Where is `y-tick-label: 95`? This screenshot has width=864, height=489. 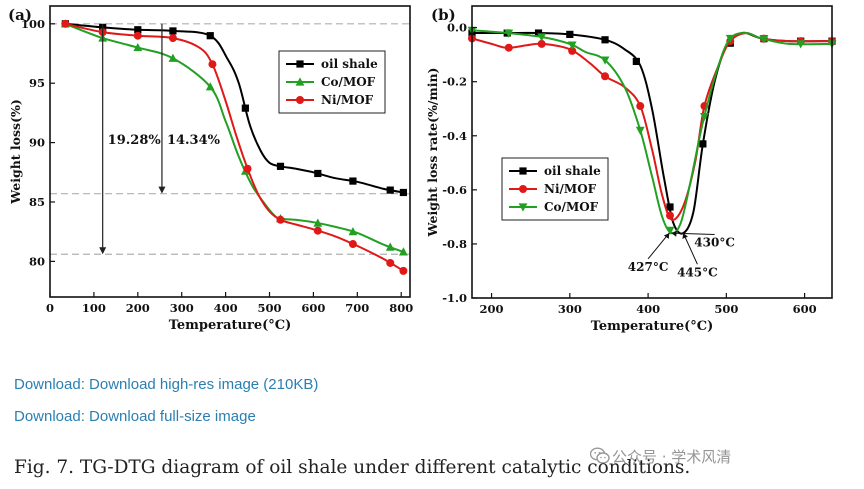 y-tick-label: 95 is located at coordinates (37, 83).